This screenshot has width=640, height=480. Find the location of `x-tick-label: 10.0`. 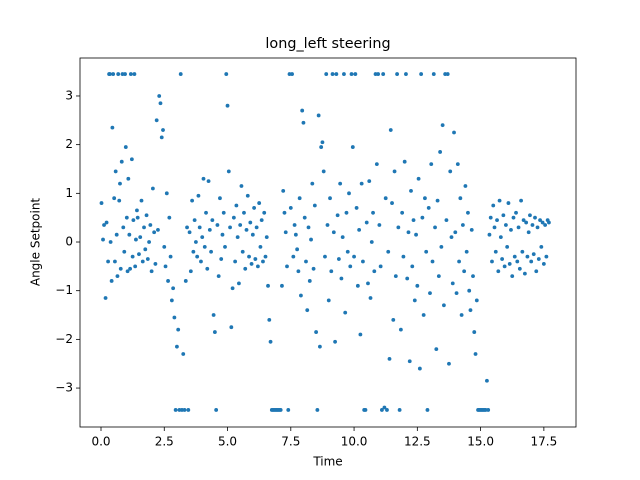

x-tick-label: 10.0 is located at coordinates (354, 442).